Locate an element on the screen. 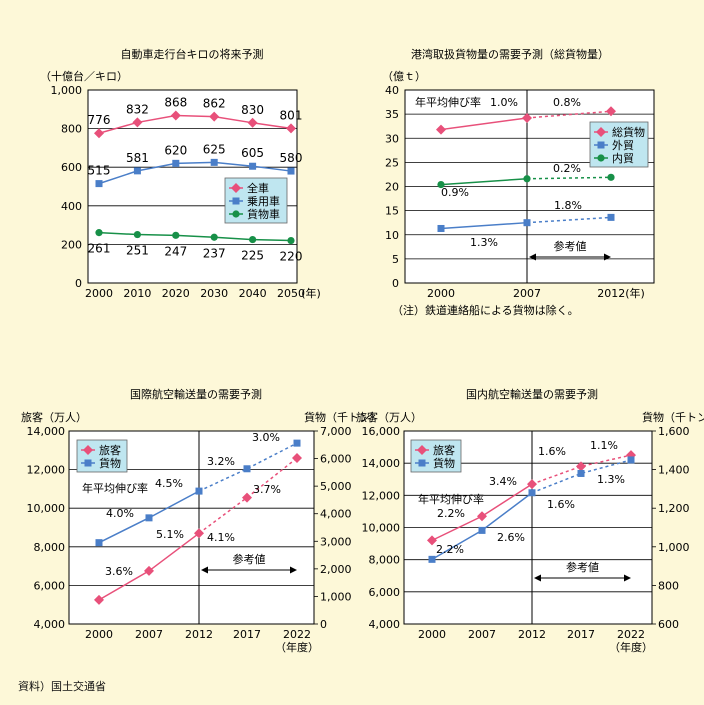  y2-tick-label: 800 is located at coordinates (668, 585).